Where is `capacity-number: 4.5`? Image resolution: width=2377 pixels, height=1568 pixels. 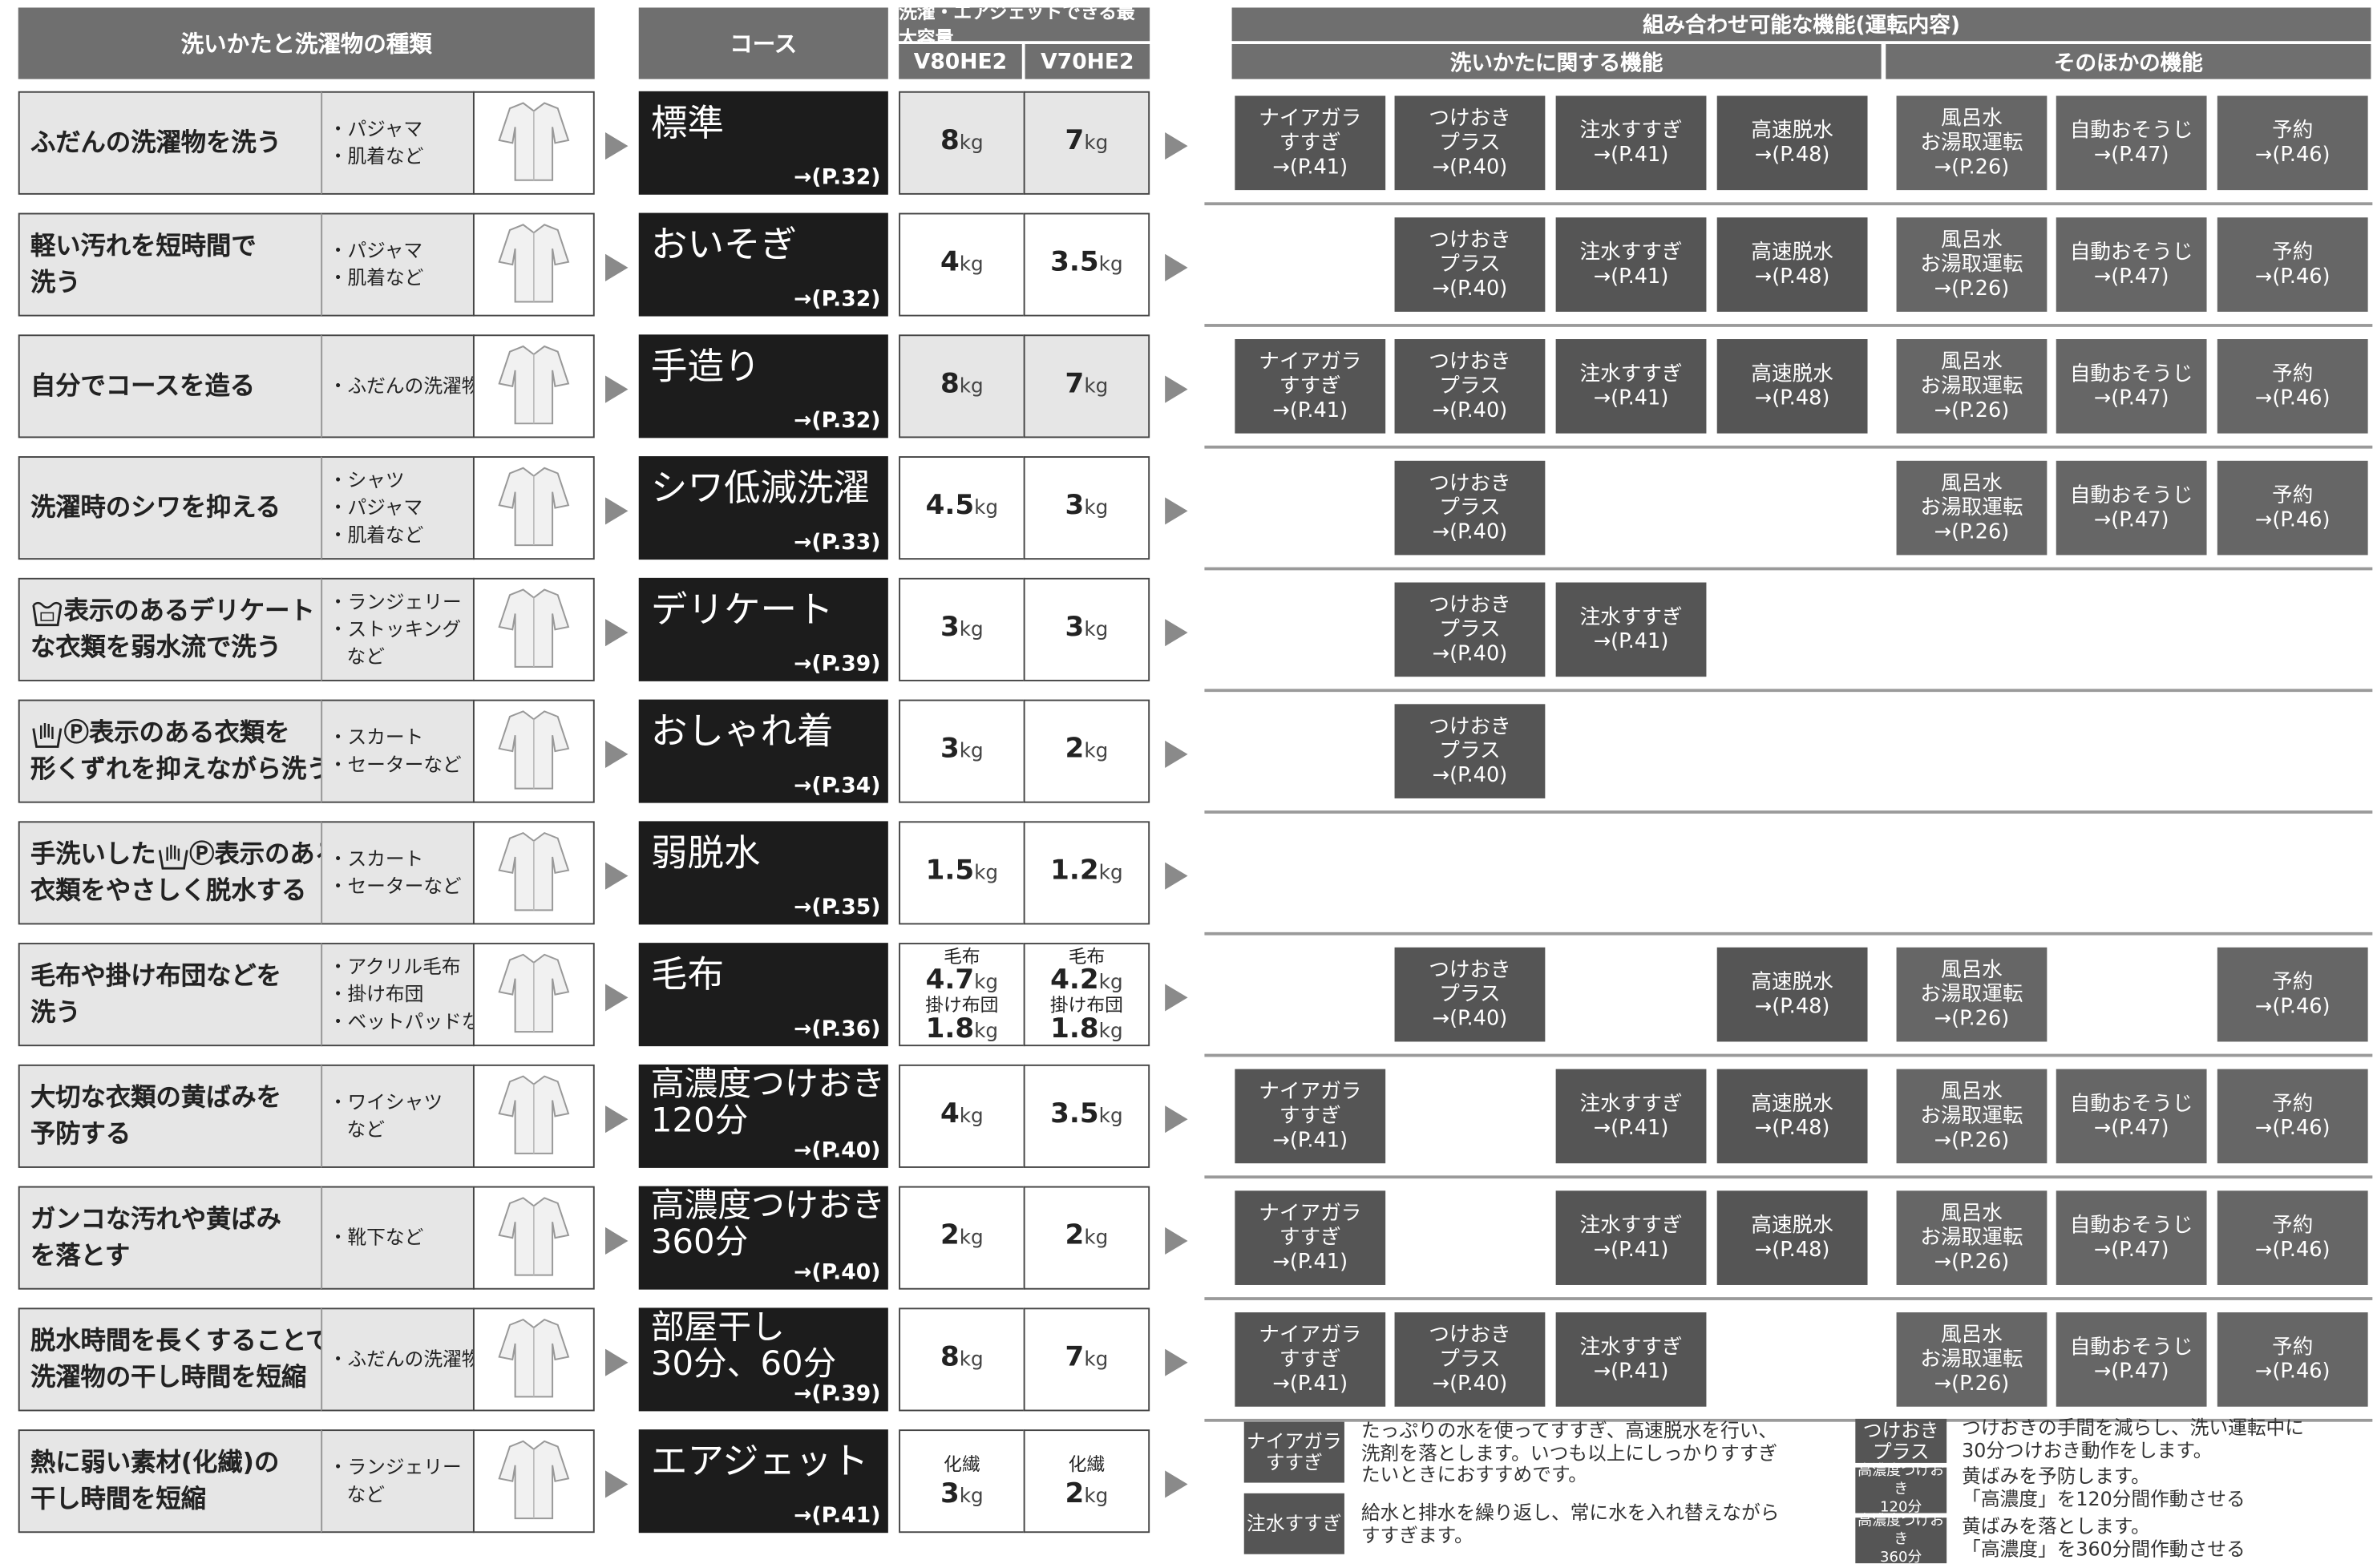
capacity-number: 4.5 is located at coordinates (950, 505).